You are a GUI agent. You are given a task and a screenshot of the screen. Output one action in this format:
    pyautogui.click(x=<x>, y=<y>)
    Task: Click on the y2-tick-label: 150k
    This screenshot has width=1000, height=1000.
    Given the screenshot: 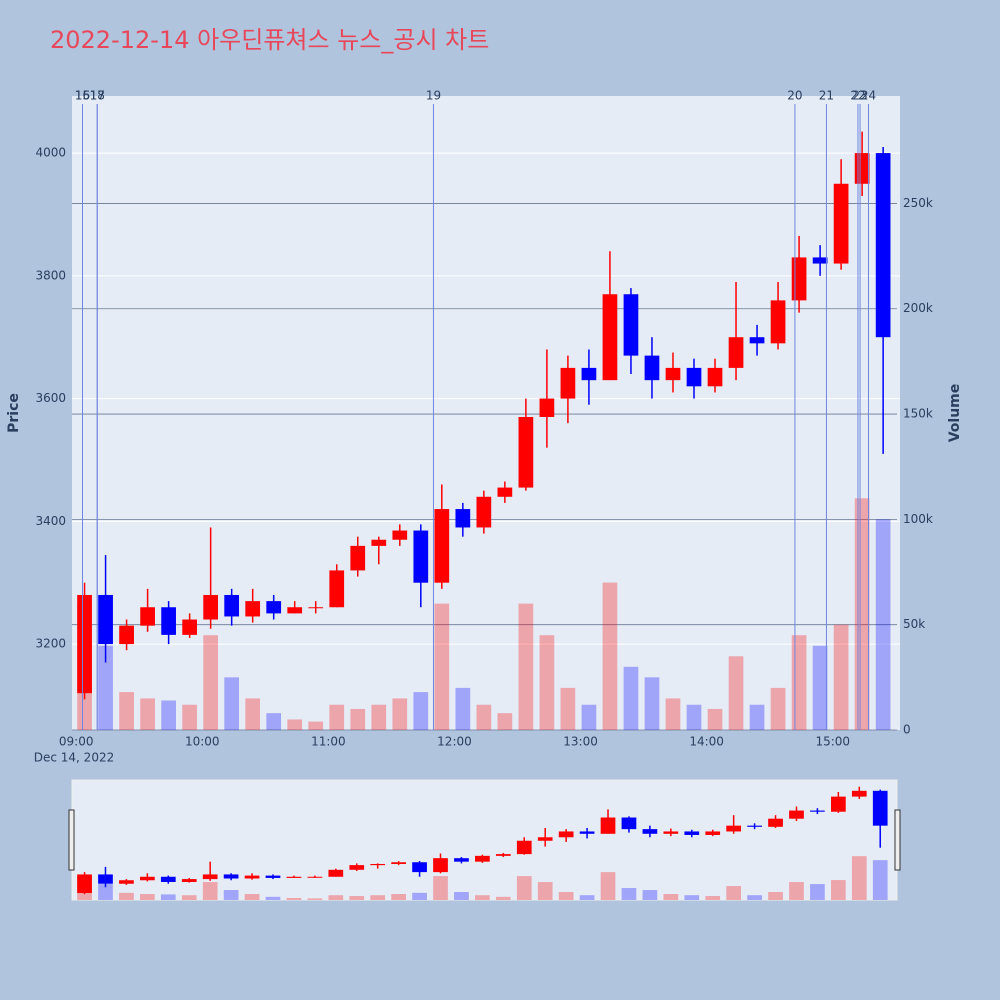 What is the action you would take?
    pyautogui.click(x=918, y=414)
    